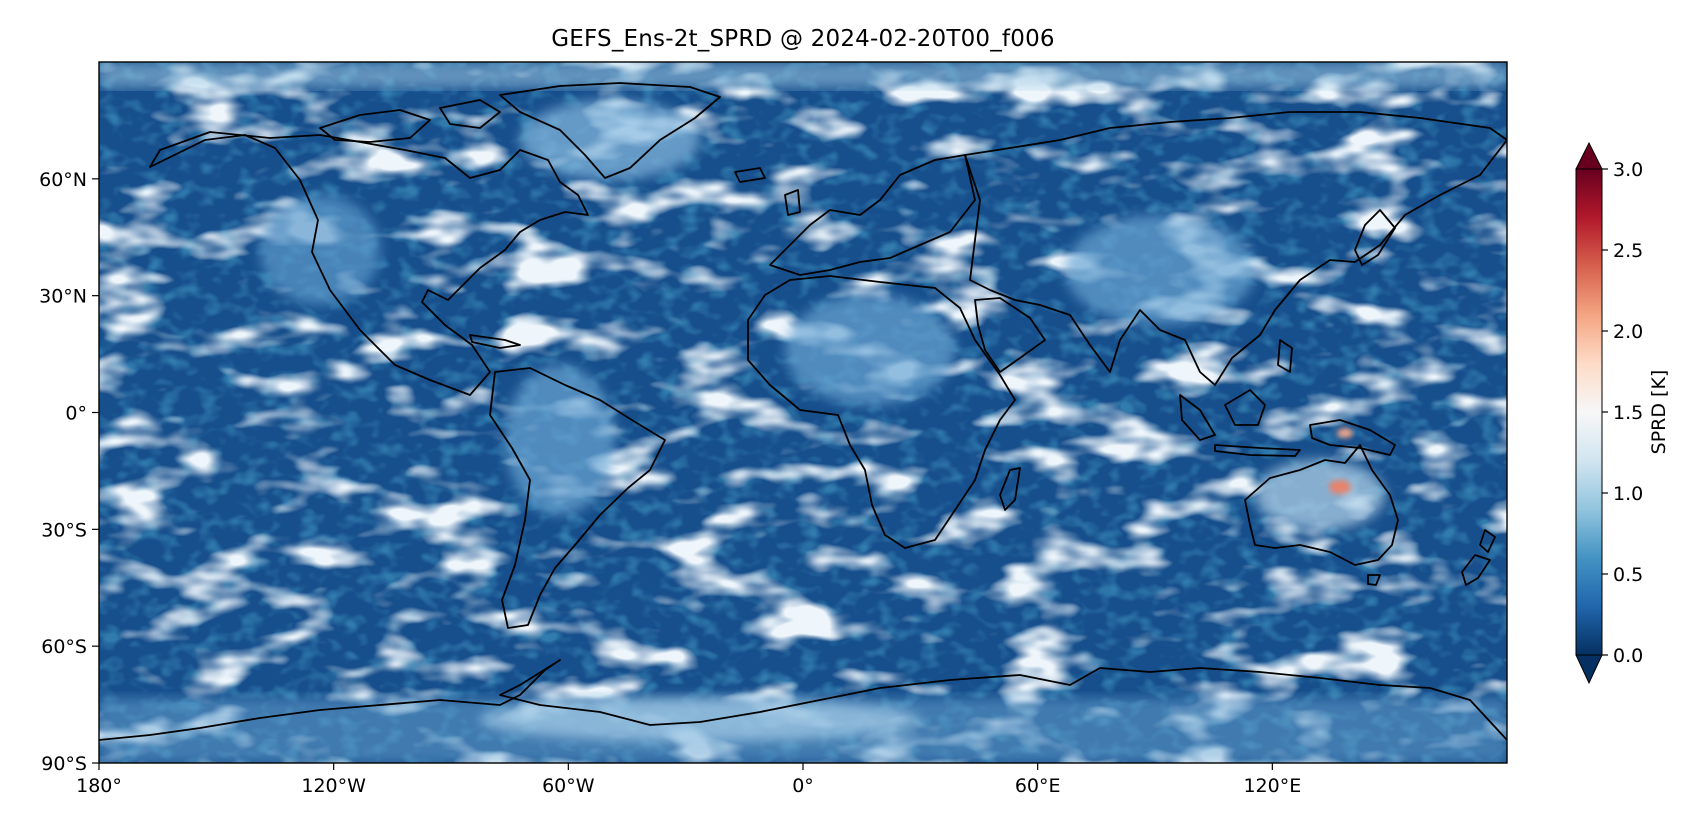 This screenshot has height=823, width=1693. What do you see at coordinates (1628, 332) in the screenshot?
I see `colorbar-tick-label: 2.0` at bounding box center [1628, 332].